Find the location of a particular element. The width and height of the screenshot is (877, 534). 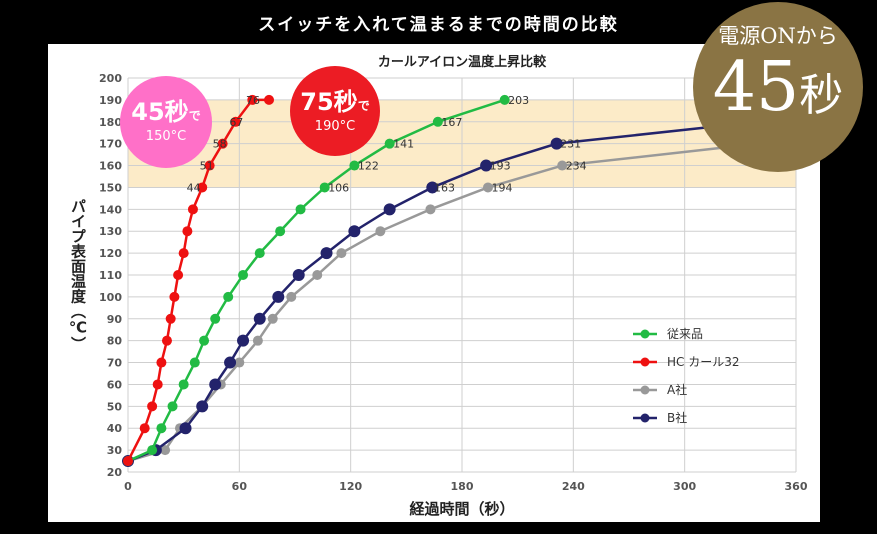

x-tick-label: 240 is located at coordinates (573, 486).